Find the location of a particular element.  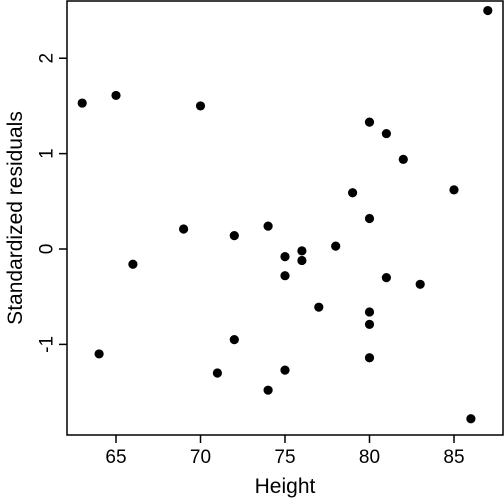

y-tick-label: 1 is located at coordinates (47, 153).